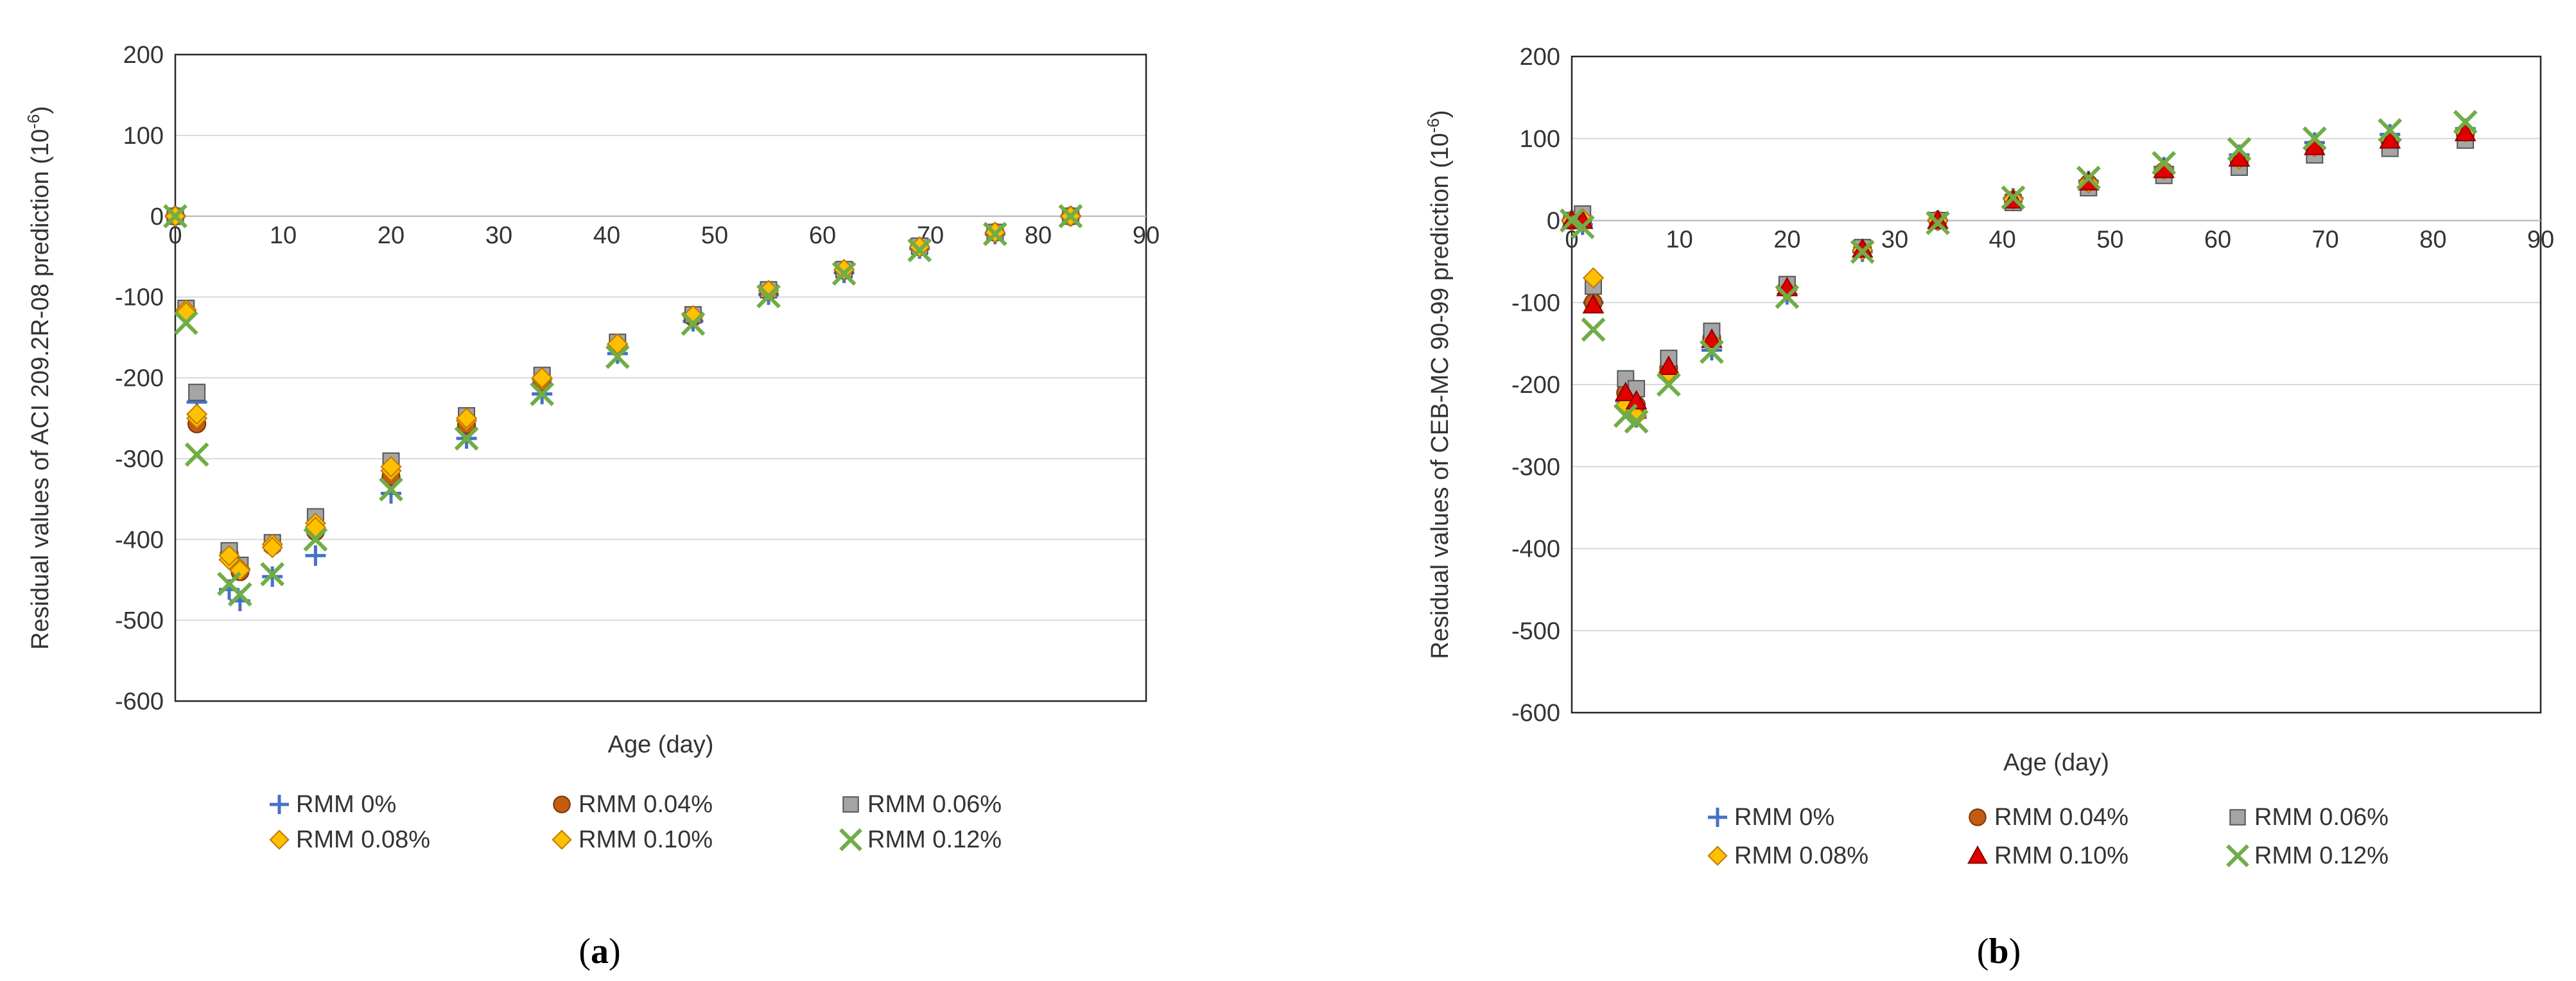 The width and height of the screenshot is (2576, 981). I want to click on series-rmm-0-10-, so click(623, 393).